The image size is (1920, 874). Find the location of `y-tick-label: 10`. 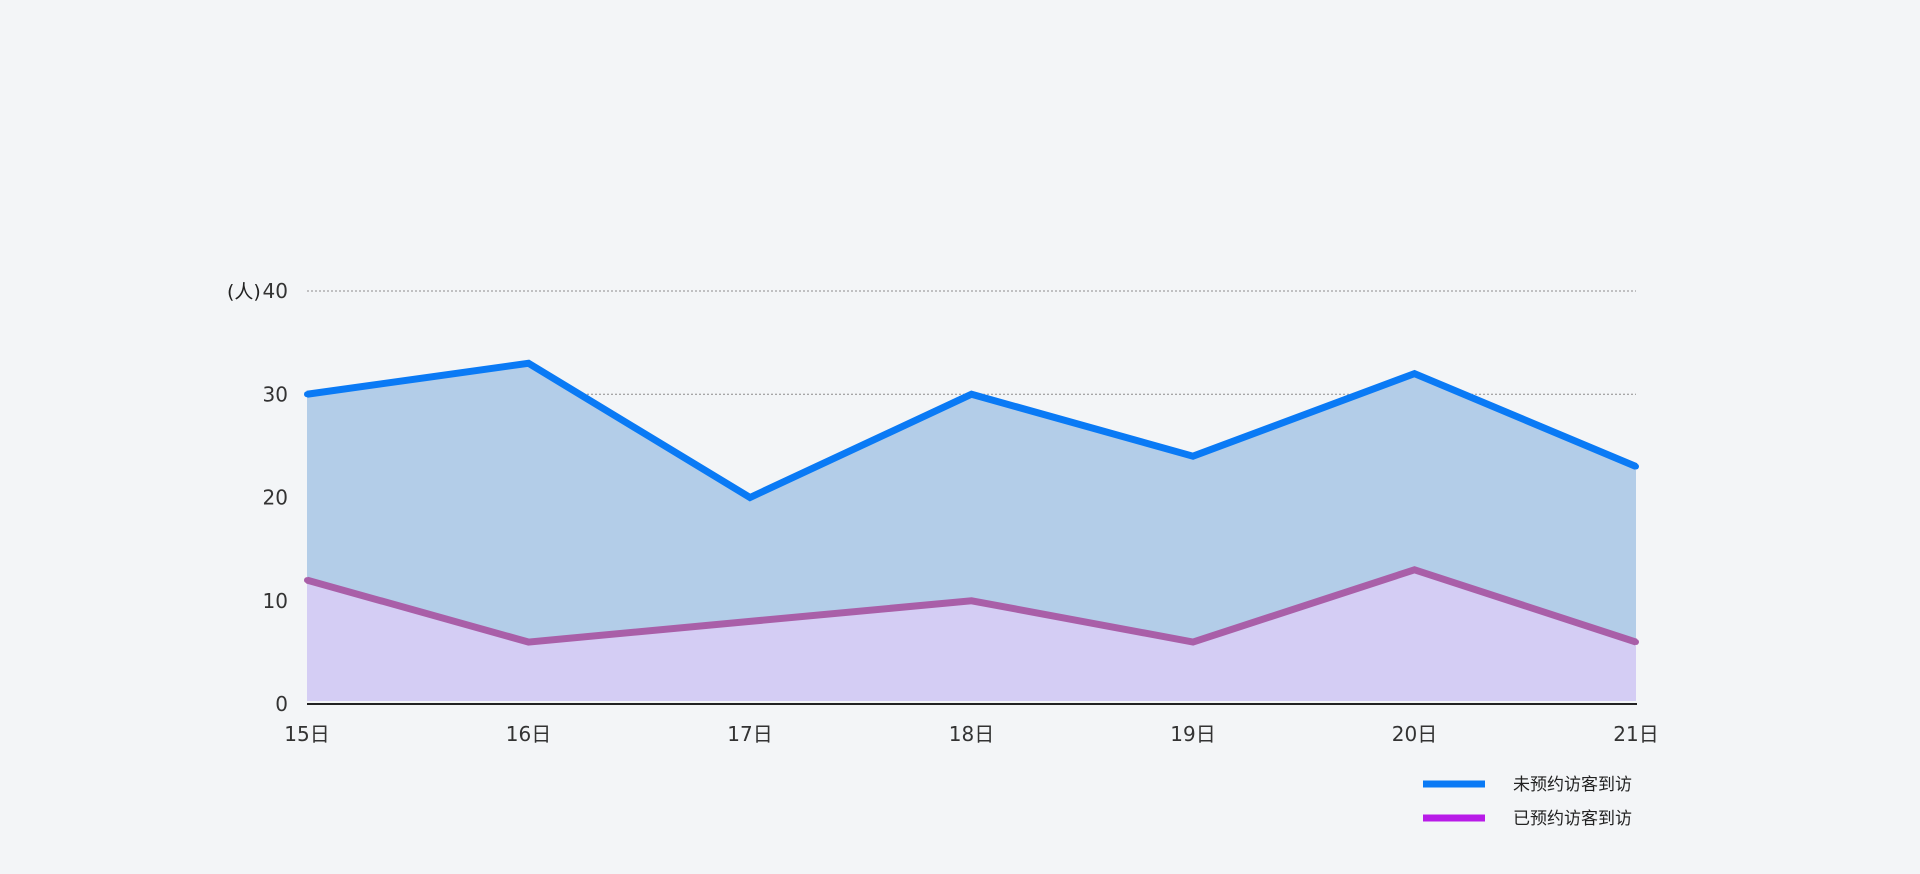

y-tick-label: 10 is located at coordinates (275, 601).